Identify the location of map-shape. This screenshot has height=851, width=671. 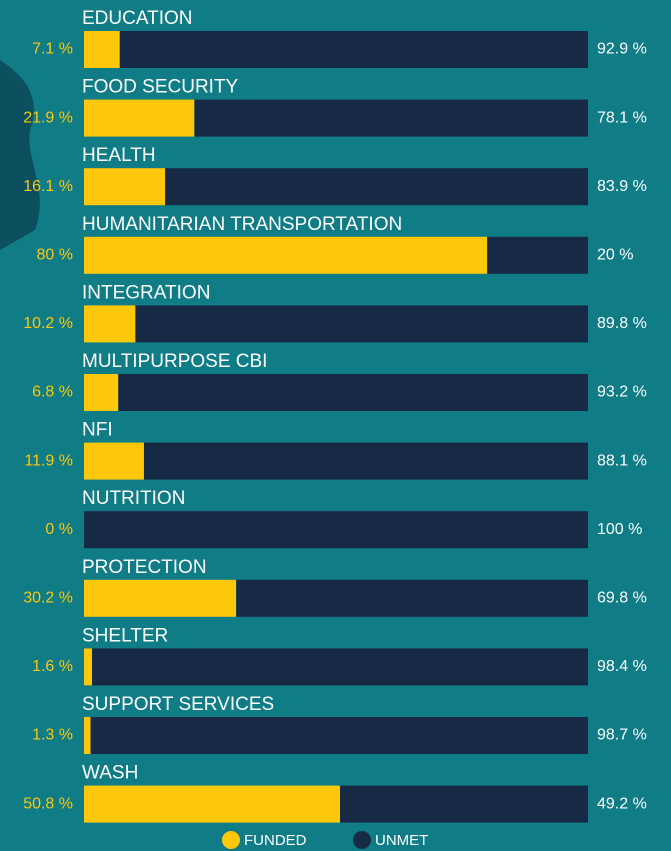
(20, 155).